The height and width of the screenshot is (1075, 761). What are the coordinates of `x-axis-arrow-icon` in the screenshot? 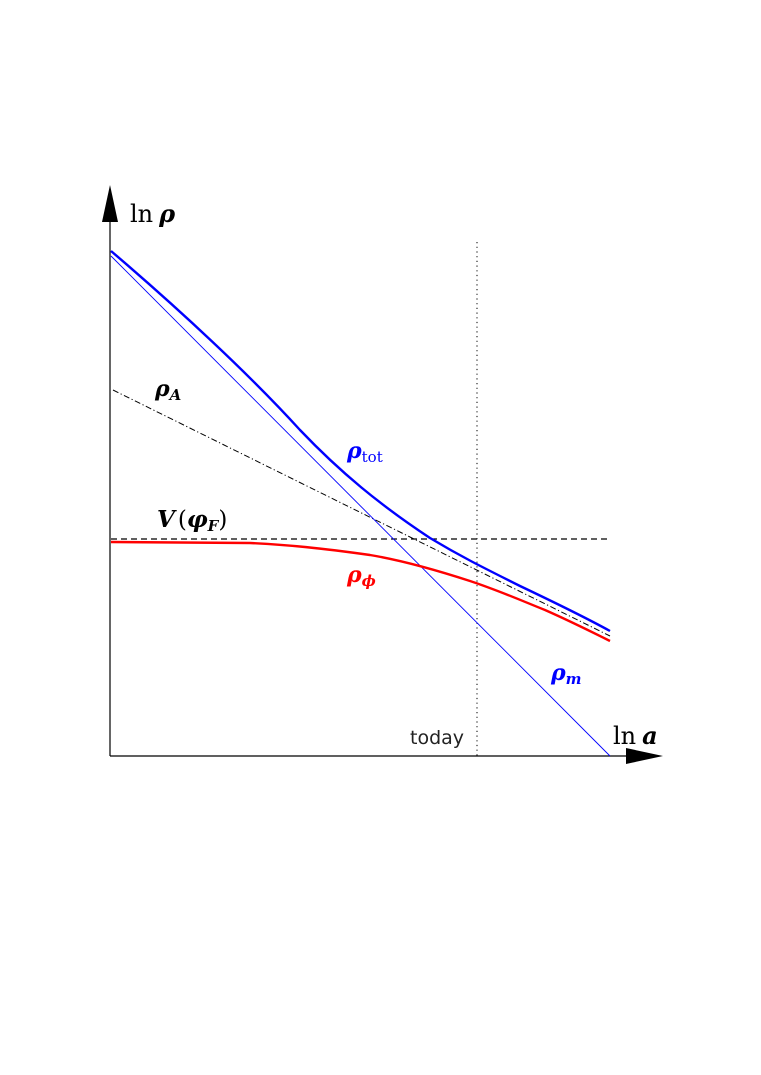 It's located at (644, 756).